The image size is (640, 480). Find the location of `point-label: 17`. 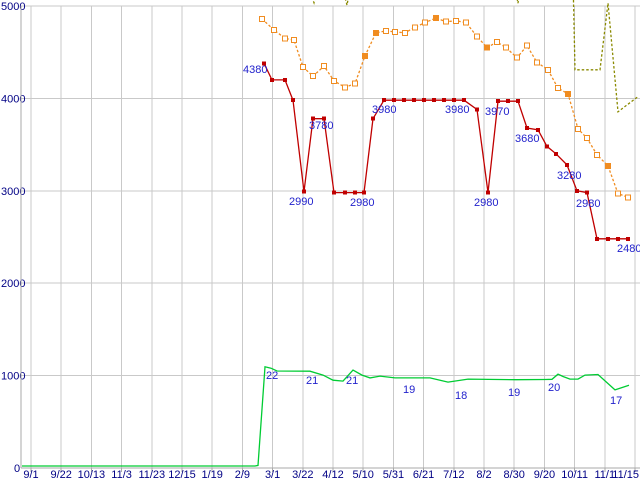

point-label: 17 is located at coordinates (616, 401).